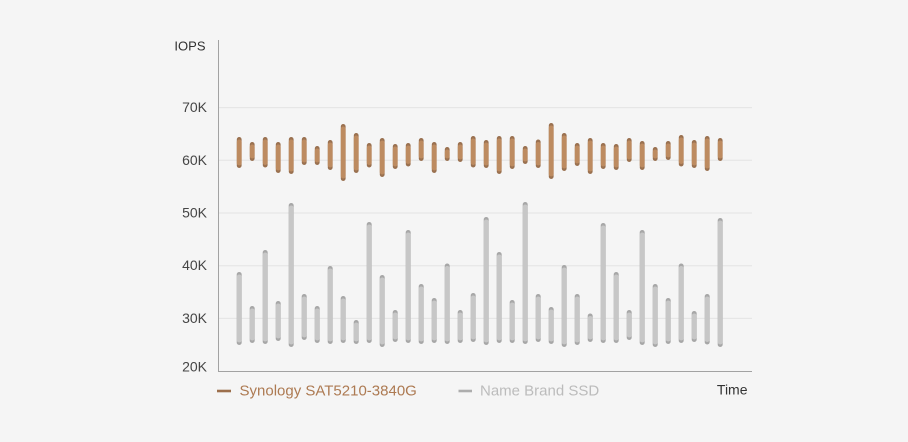  I want to click on svg-text: 70K, so click(195, 107).